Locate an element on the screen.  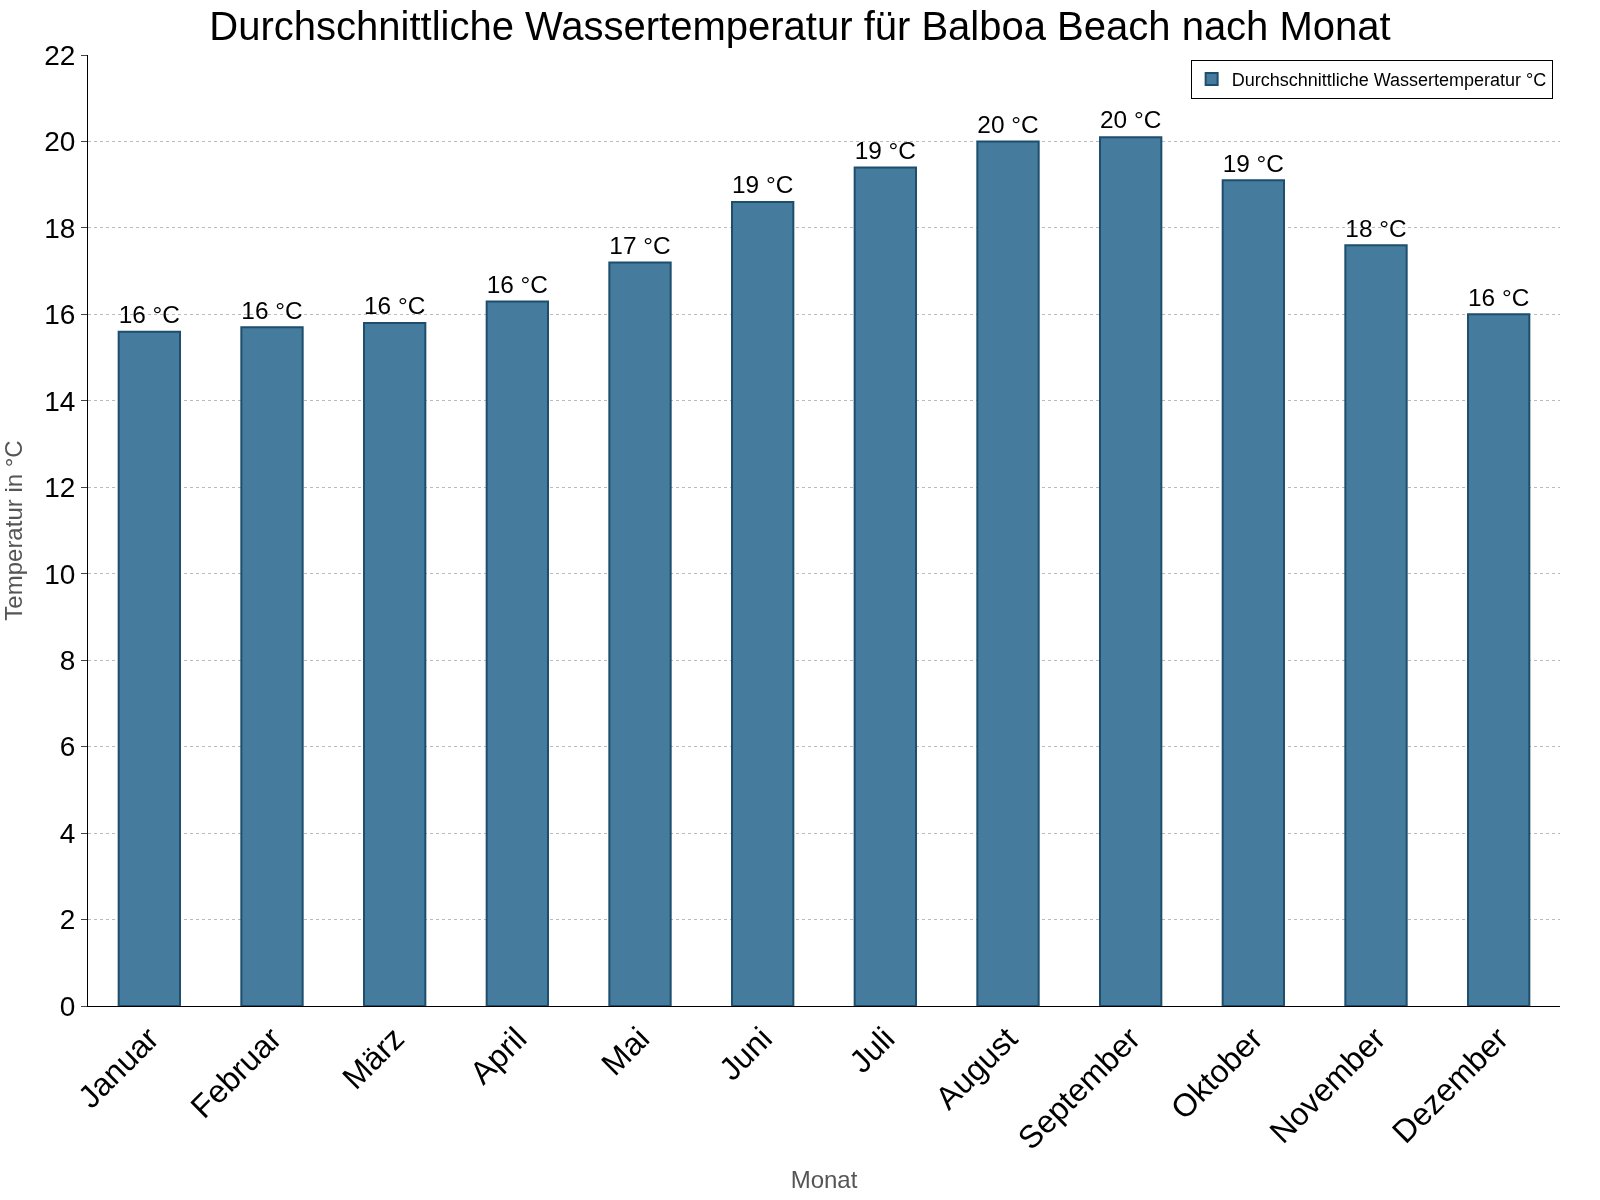
x-tick-label: Juli is located at coordinates (872, 1050).